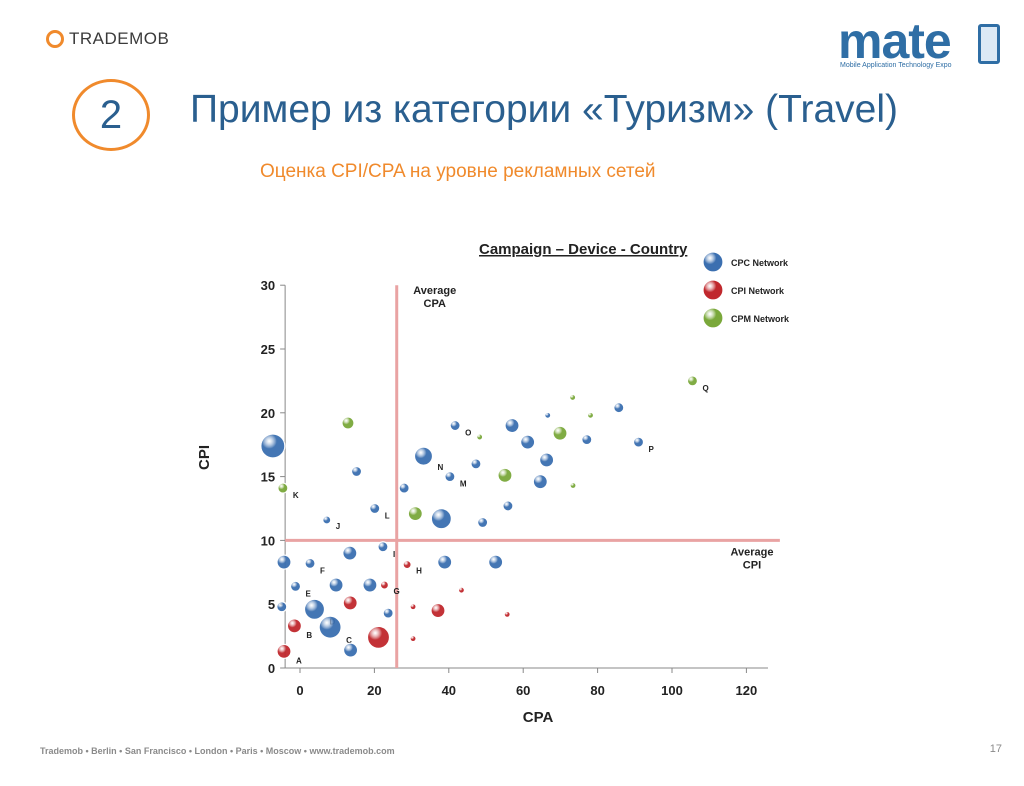 The image size is (1024, 786). I want to click on average-cpa-label: Average, so click(434, 291).